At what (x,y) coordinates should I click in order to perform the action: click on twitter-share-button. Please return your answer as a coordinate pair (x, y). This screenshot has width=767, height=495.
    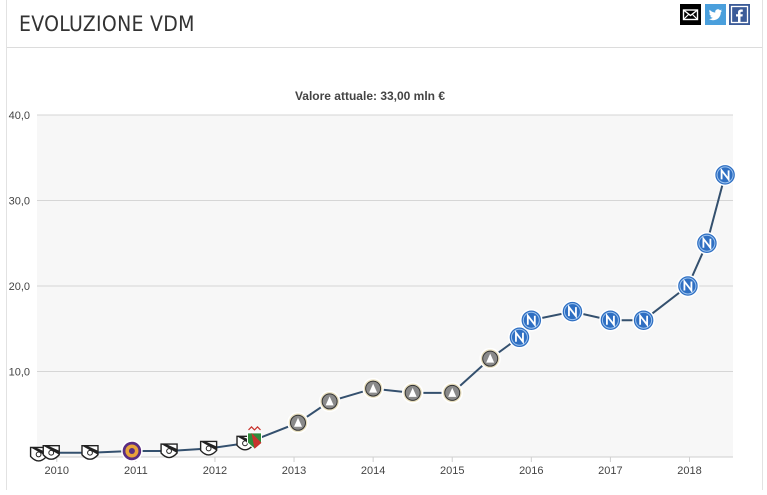
    Looking at the image, I should click on (715, 14).